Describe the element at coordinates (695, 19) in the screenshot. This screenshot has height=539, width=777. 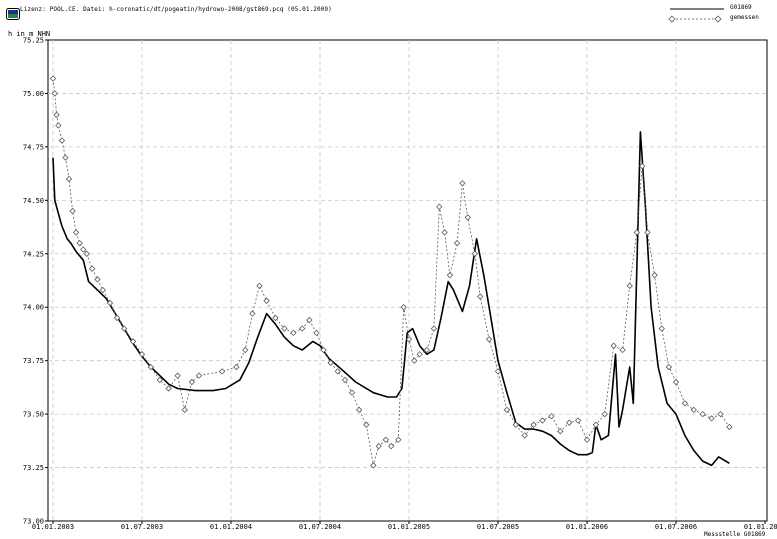
I see `legend-marker-swatch` at that location.